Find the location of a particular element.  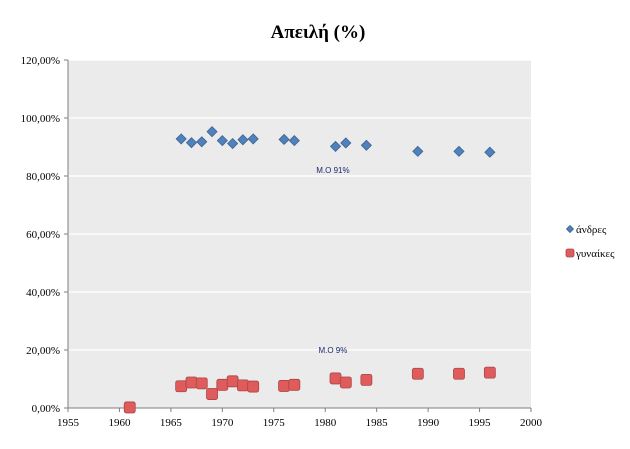

x-tick-label: 1960 is located at coordinates (119, 423).